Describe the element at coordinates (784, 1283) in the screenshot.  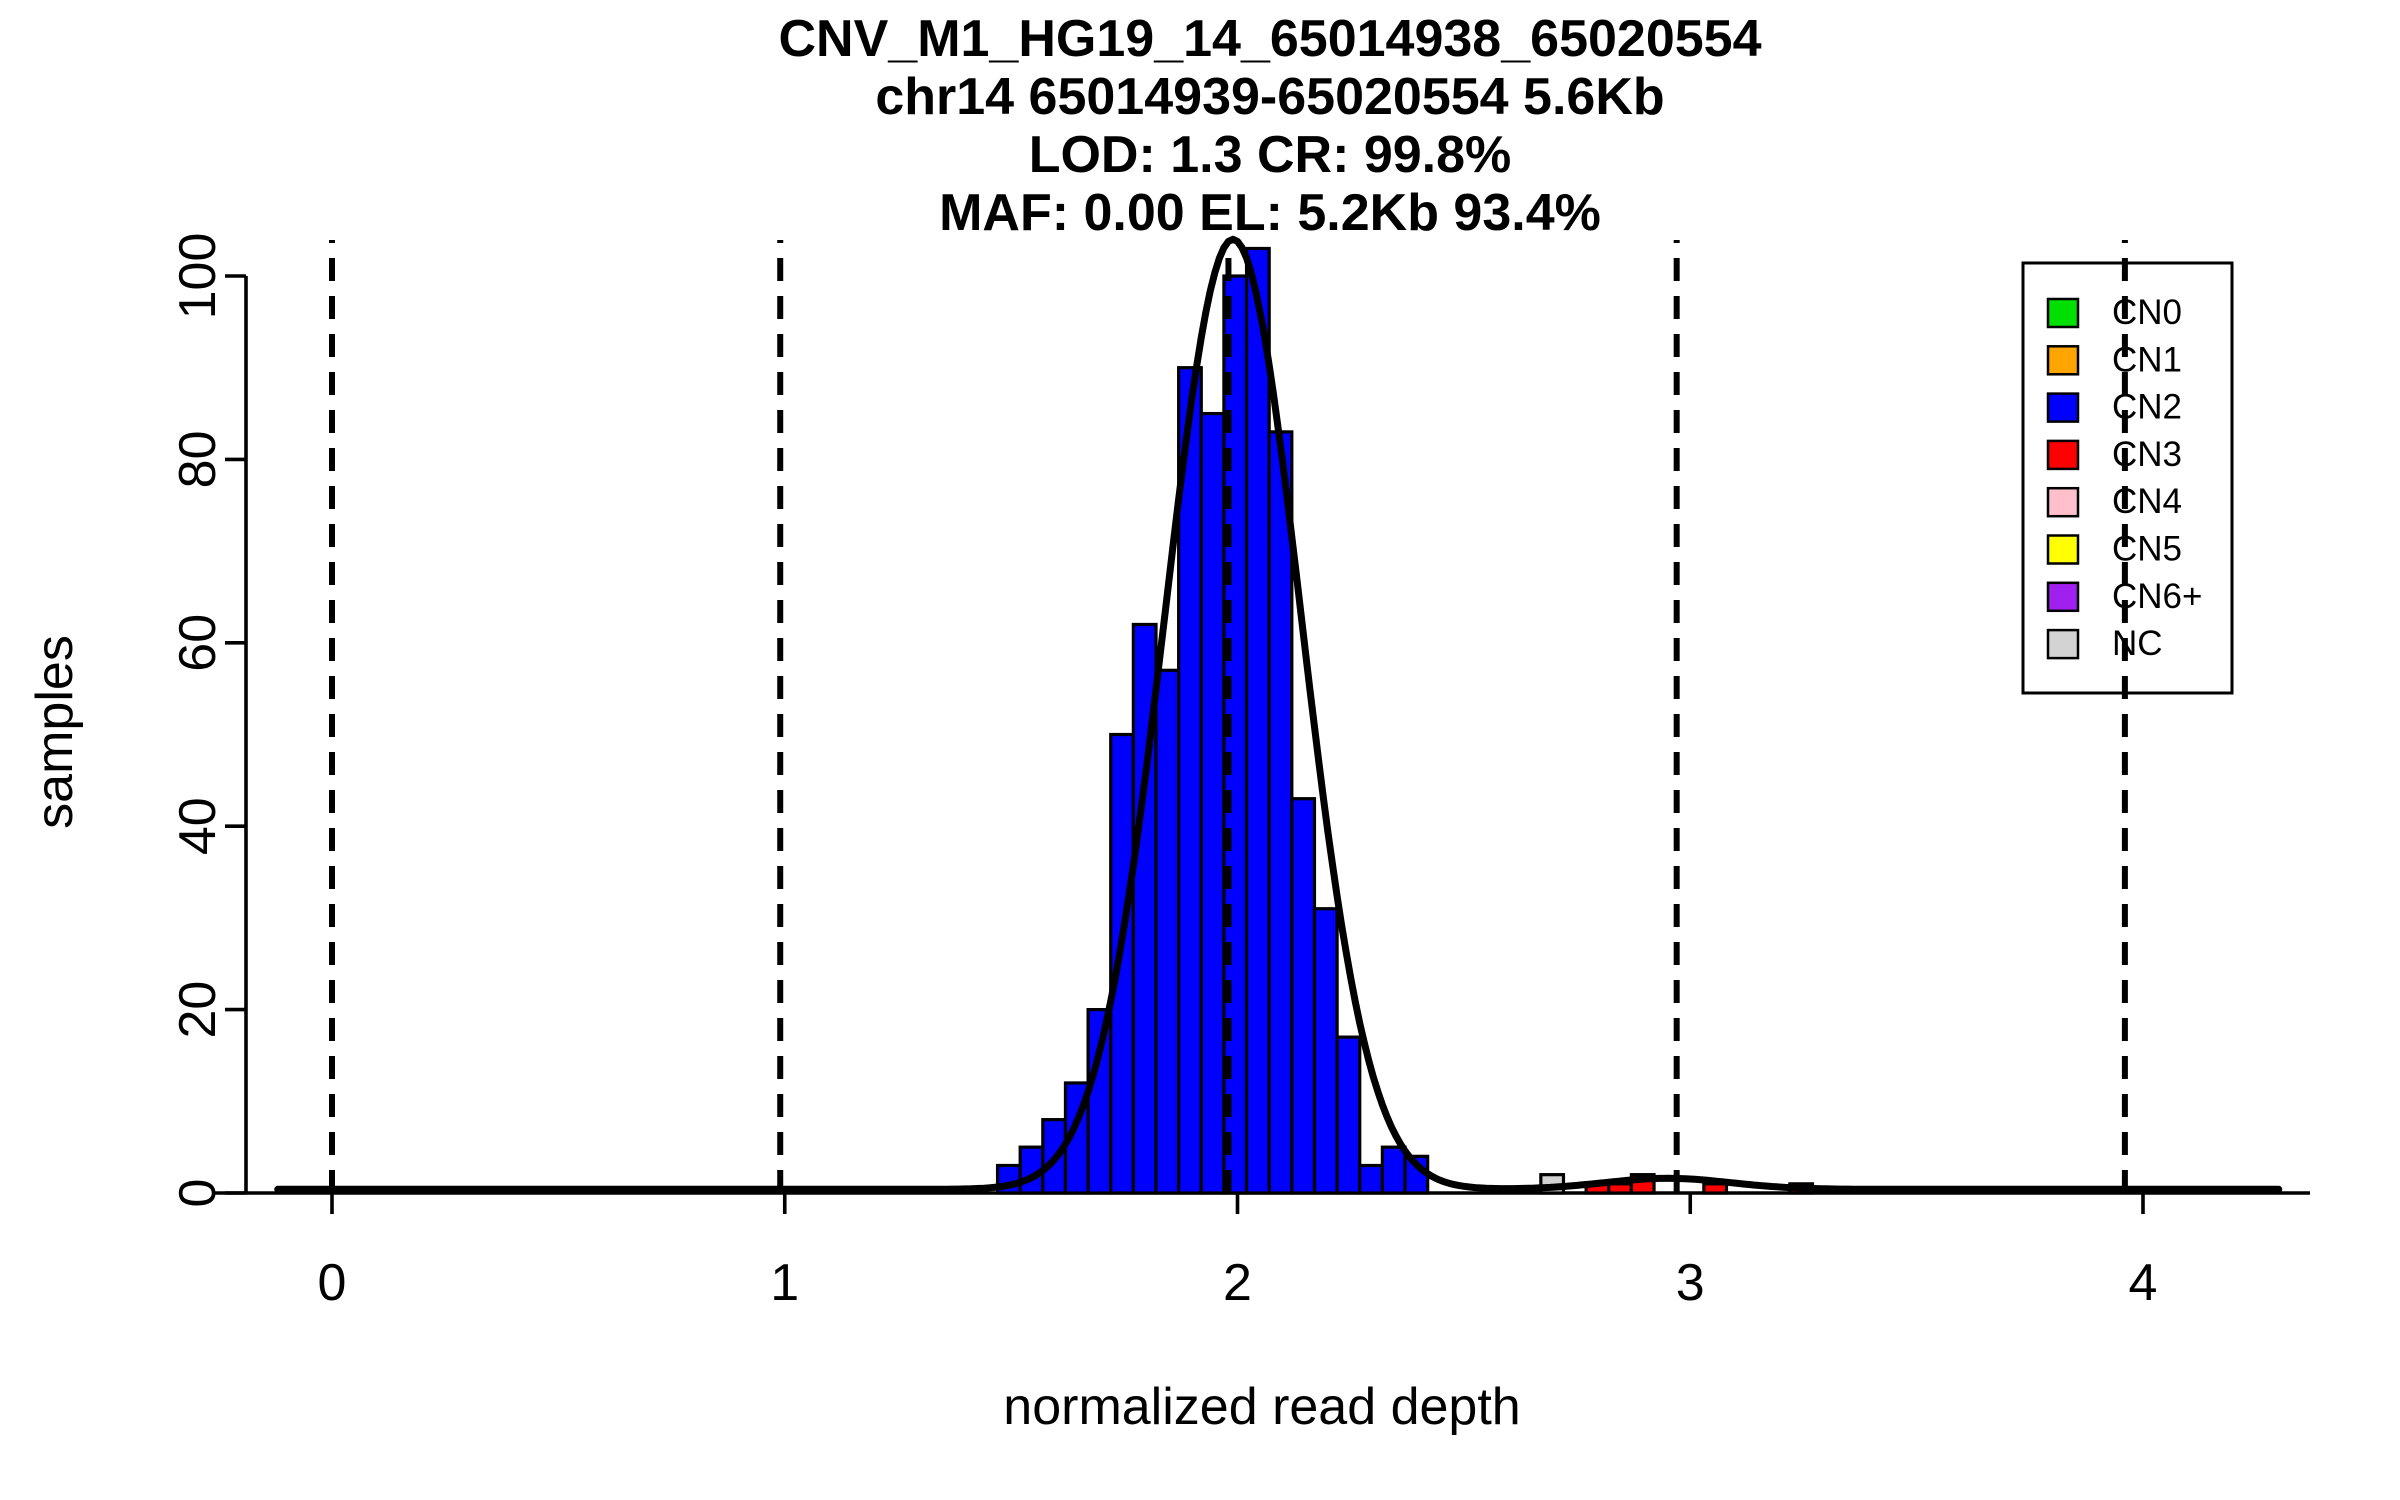
I see `x-axis-tick-label: 1` at that location.